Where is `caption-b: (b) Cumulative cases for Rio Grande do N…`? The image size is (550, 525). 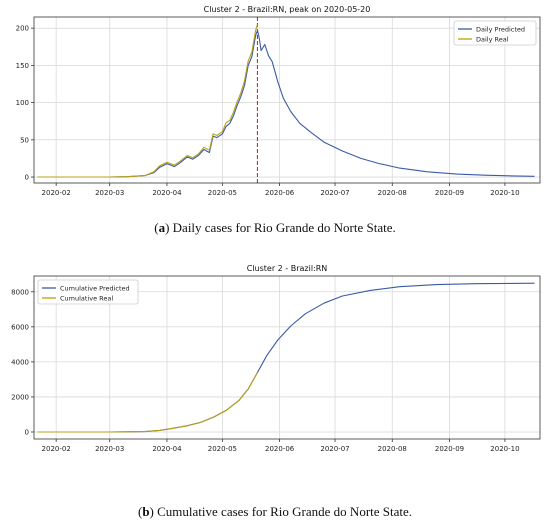 caption-b: (b) Cumulative cases for Rio Grande do N… is located at coordinates (275, 511).